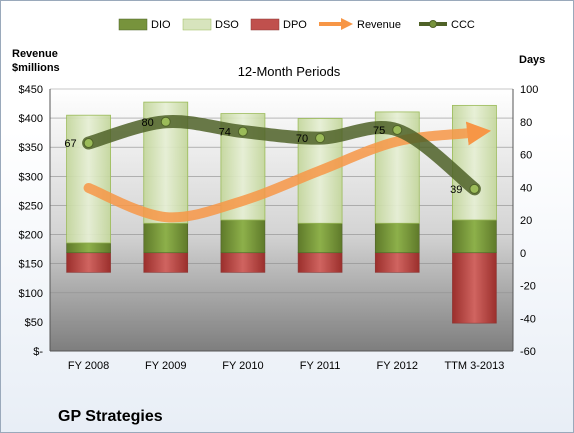 The image size is (574, 433). Describe the element at coordinates (474, 366) in the screenshot. I see `category-label: TTM 3-2013` at that location.